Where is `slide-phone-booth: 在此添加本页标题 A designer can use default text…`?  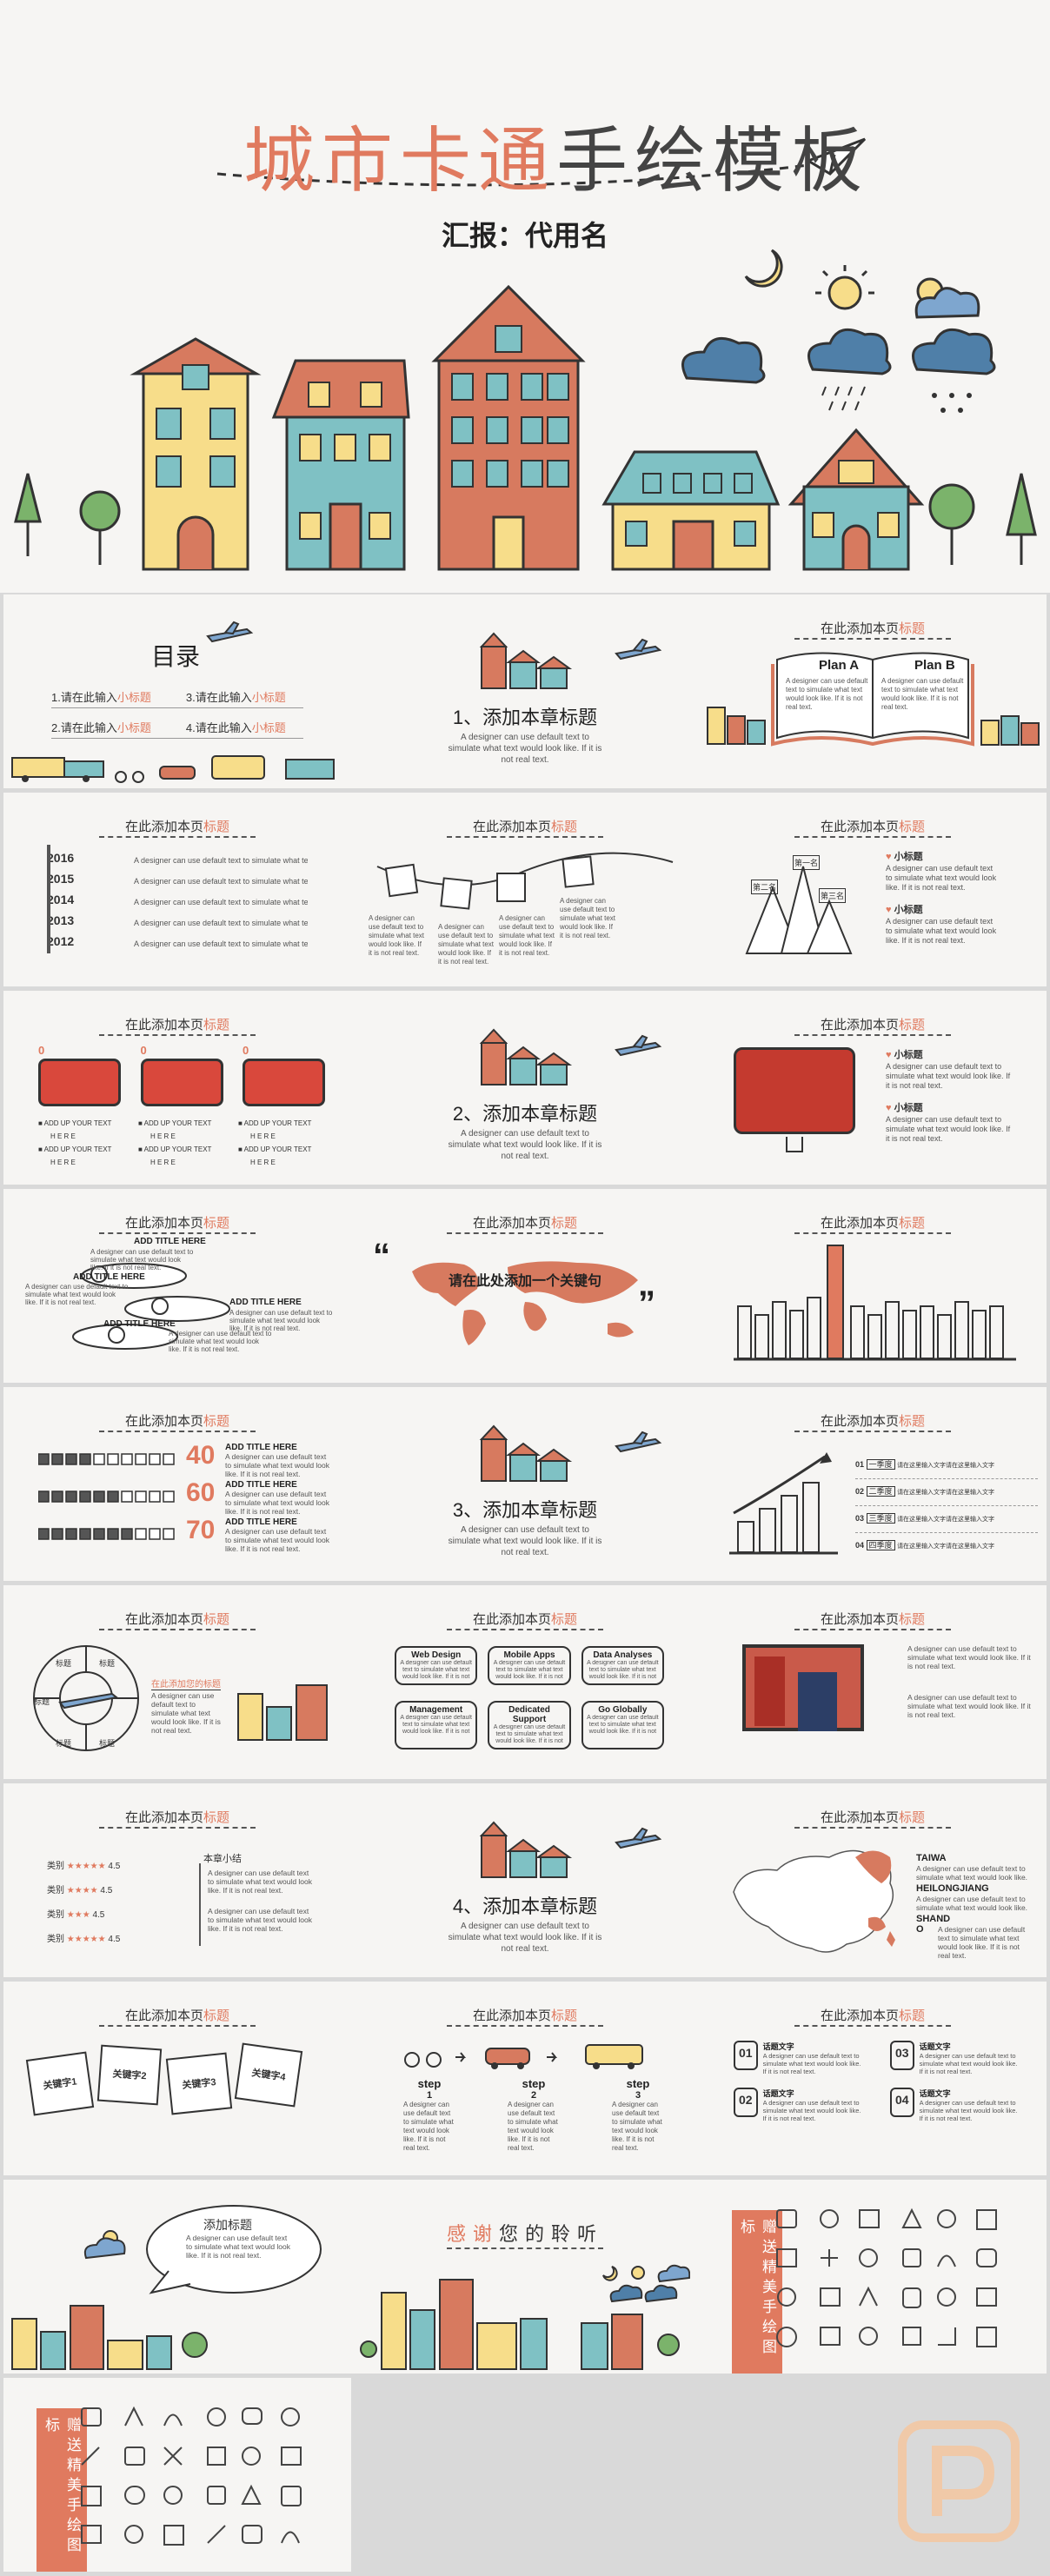
slide-phone-booth: 在此添加本页标题 A designer can use default text… is located at coordinates (873, 1682).